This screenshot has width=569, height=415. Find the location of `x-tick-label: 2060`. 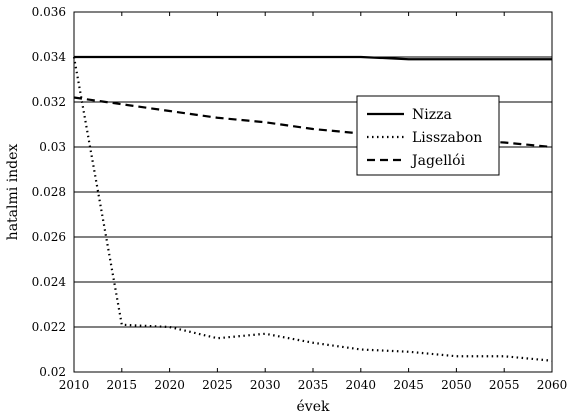

x-tick-label: 2060 is located at coordinates (552, 385).